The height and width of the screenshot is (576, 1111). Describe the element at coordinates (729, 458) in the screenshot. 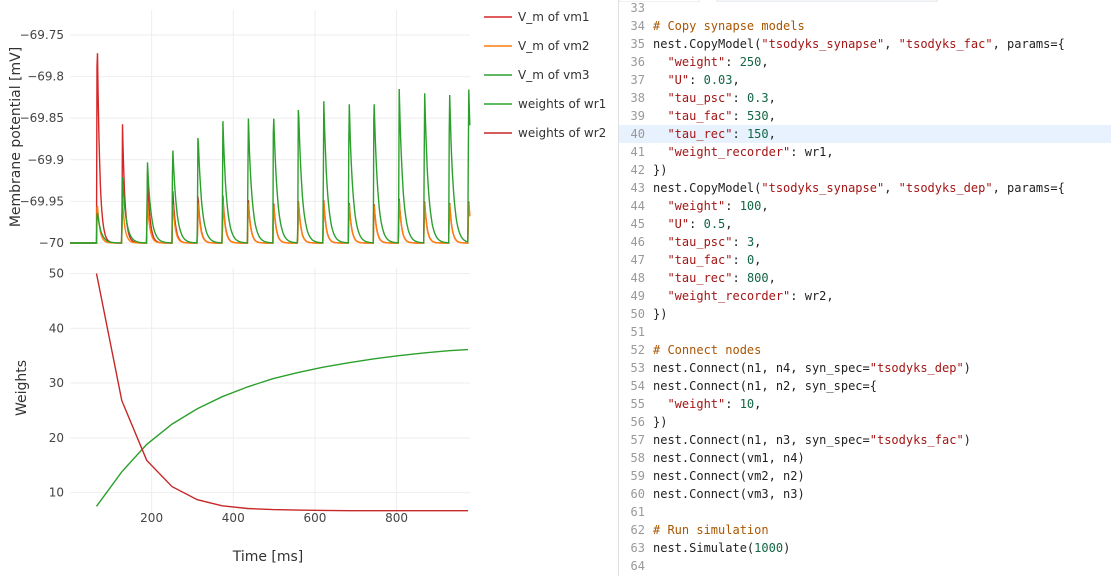

I see `code-text: nest.Connect(vm1, n4)` at that location.